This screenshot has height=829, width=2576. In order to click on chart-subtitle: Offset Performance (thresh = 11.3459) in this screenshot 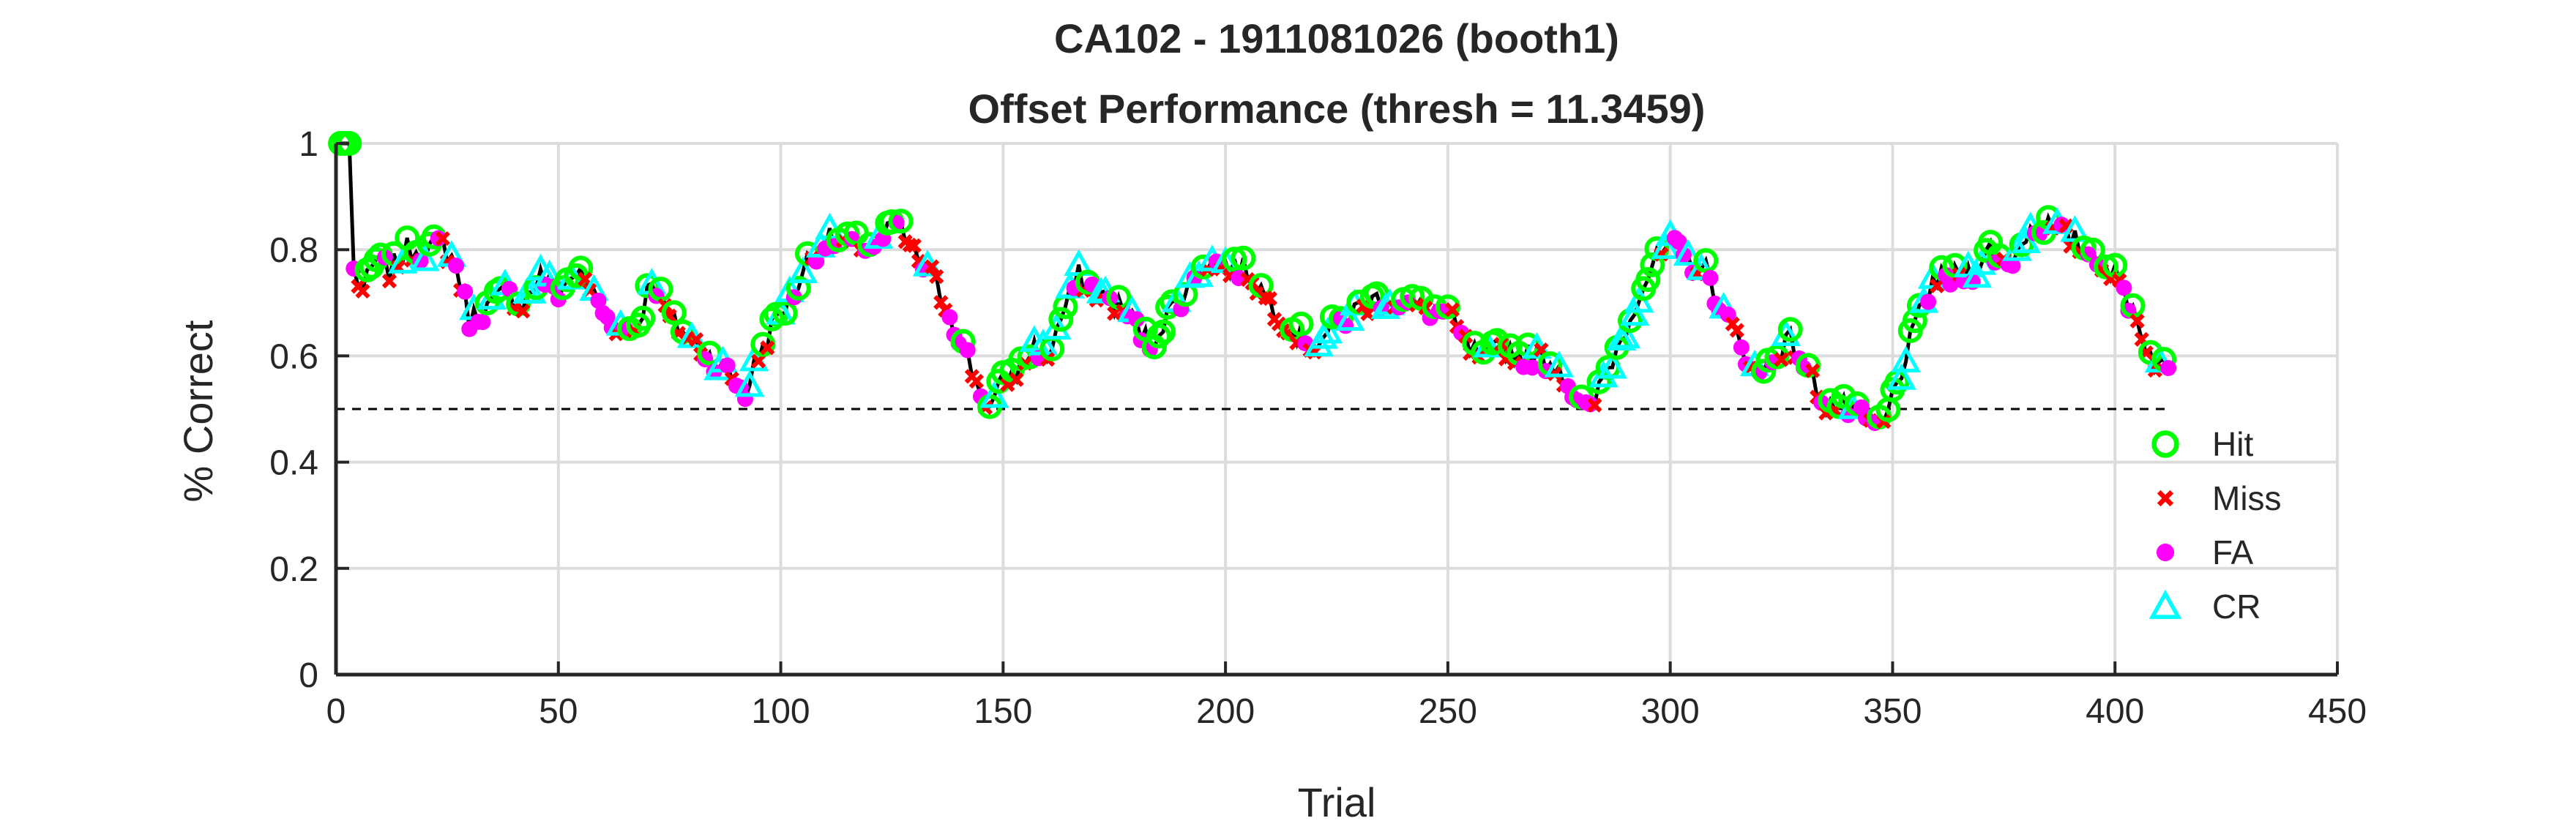, I will do `click(1337, 109)`.